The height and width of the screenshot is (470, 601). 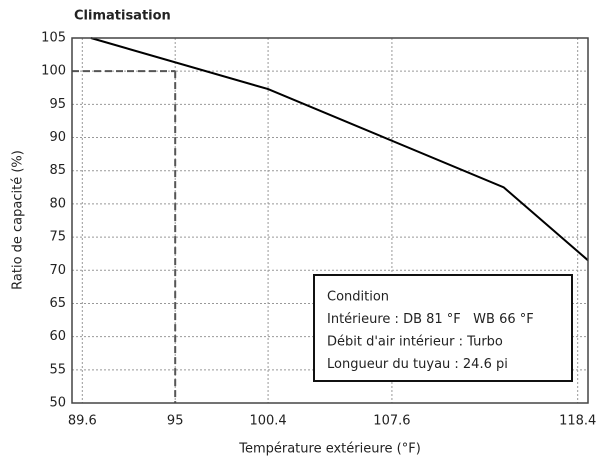 What do you see at coordinates (57, 270) in the screenshot?
I see `y-tick-label: 70` at bounding box center [57, 270].